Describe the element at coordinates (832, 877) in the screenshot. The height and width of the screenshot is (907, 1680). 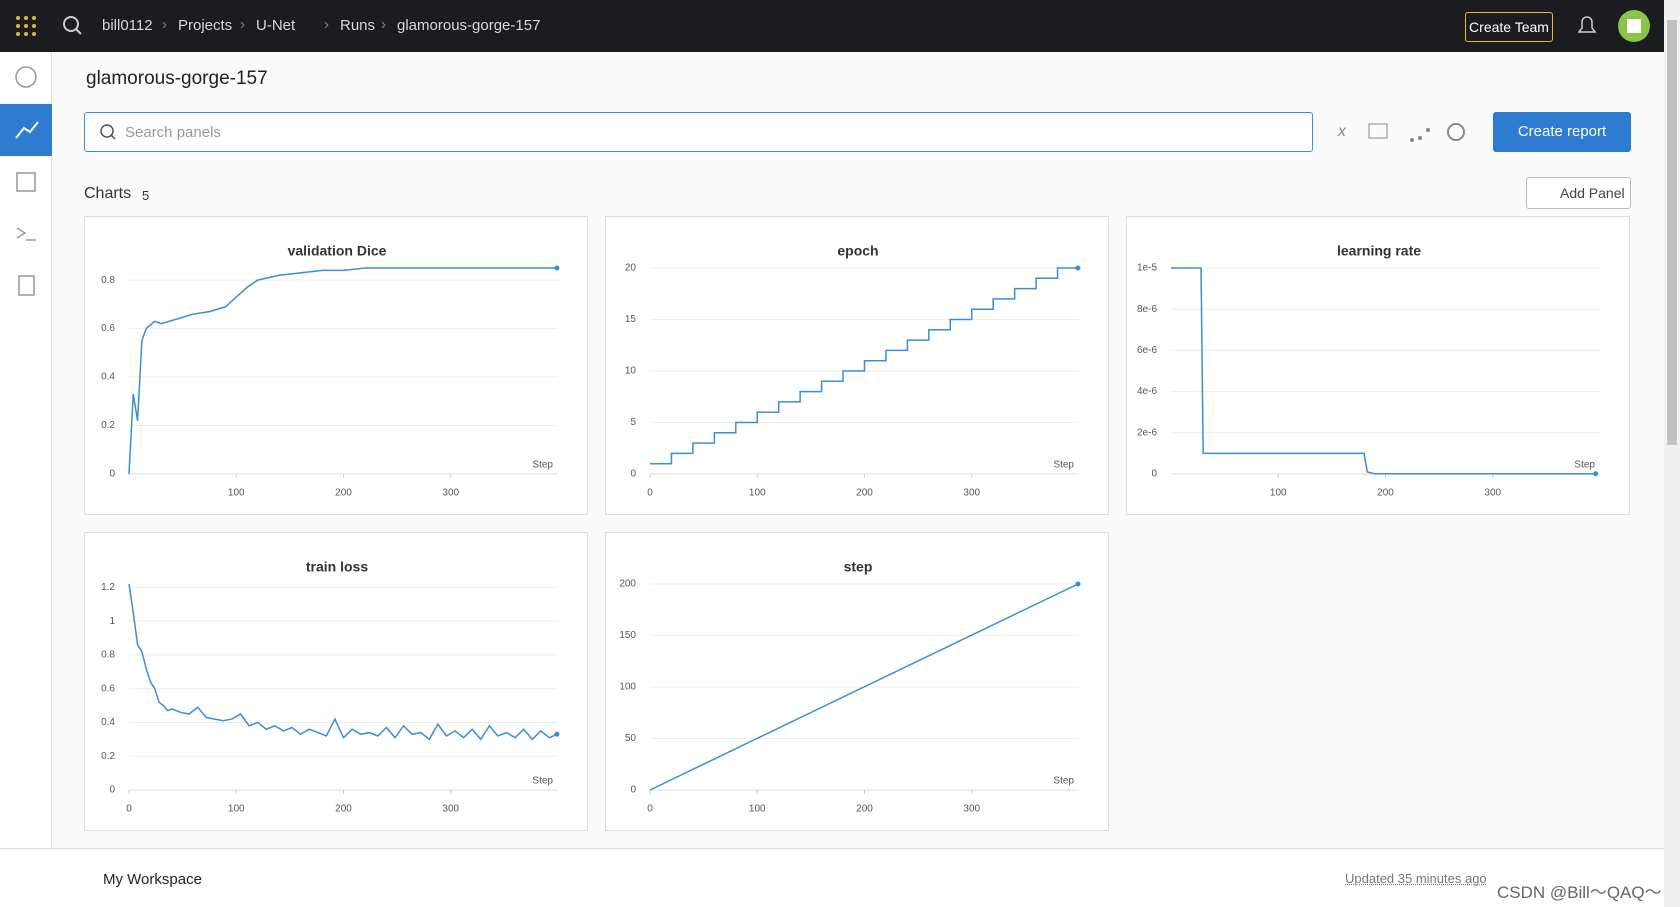
I see `footer: My Workspace Updated 35 minutes ago` at that location.